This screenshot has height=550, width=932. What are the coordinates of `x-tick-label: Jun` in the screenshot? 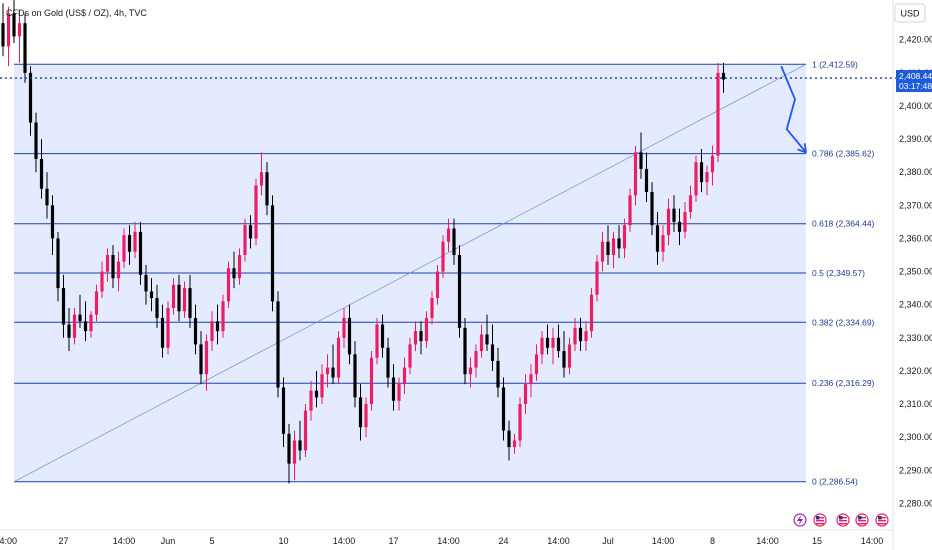 It's located at (168, 541).